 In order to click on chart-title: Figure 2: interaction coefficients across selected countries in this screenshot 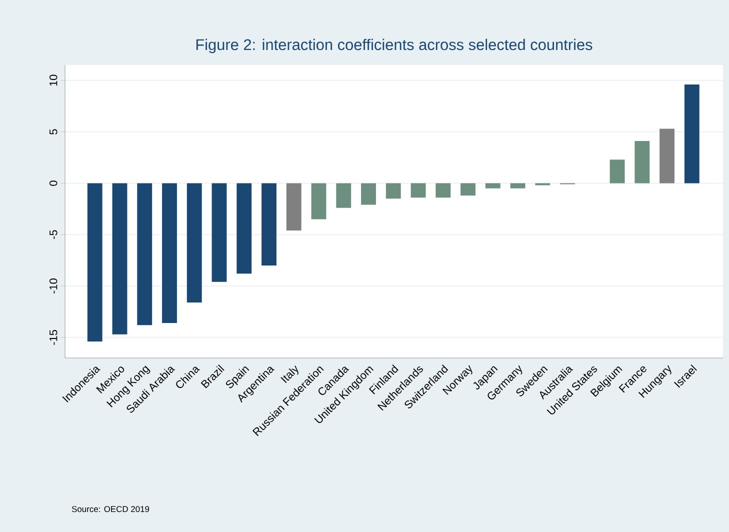, I will do `click(394, 46)`.